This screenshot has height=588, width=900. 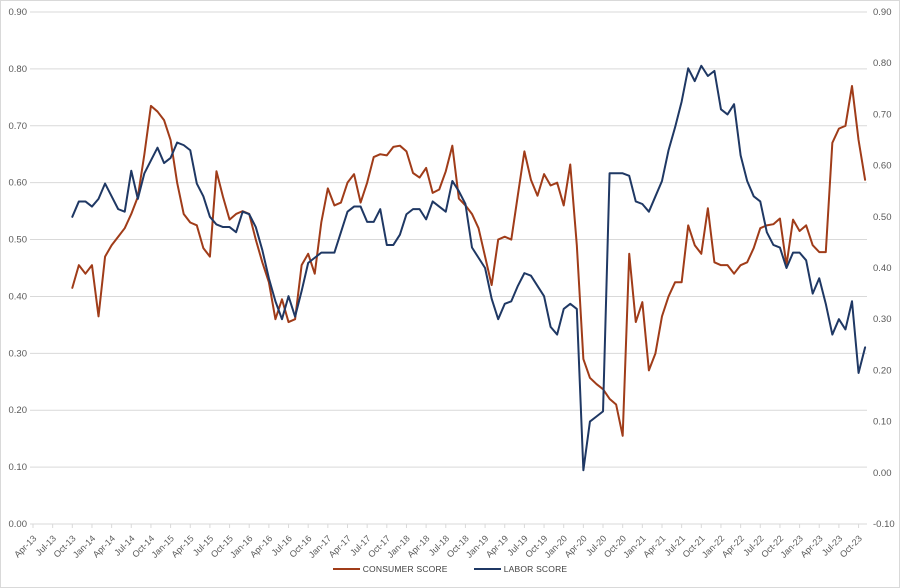 What do you see at coordinates (882, 268) in the screenshot?
I see `y-axis-right-tick-label: 0.40` at bounding box center [882, 268].